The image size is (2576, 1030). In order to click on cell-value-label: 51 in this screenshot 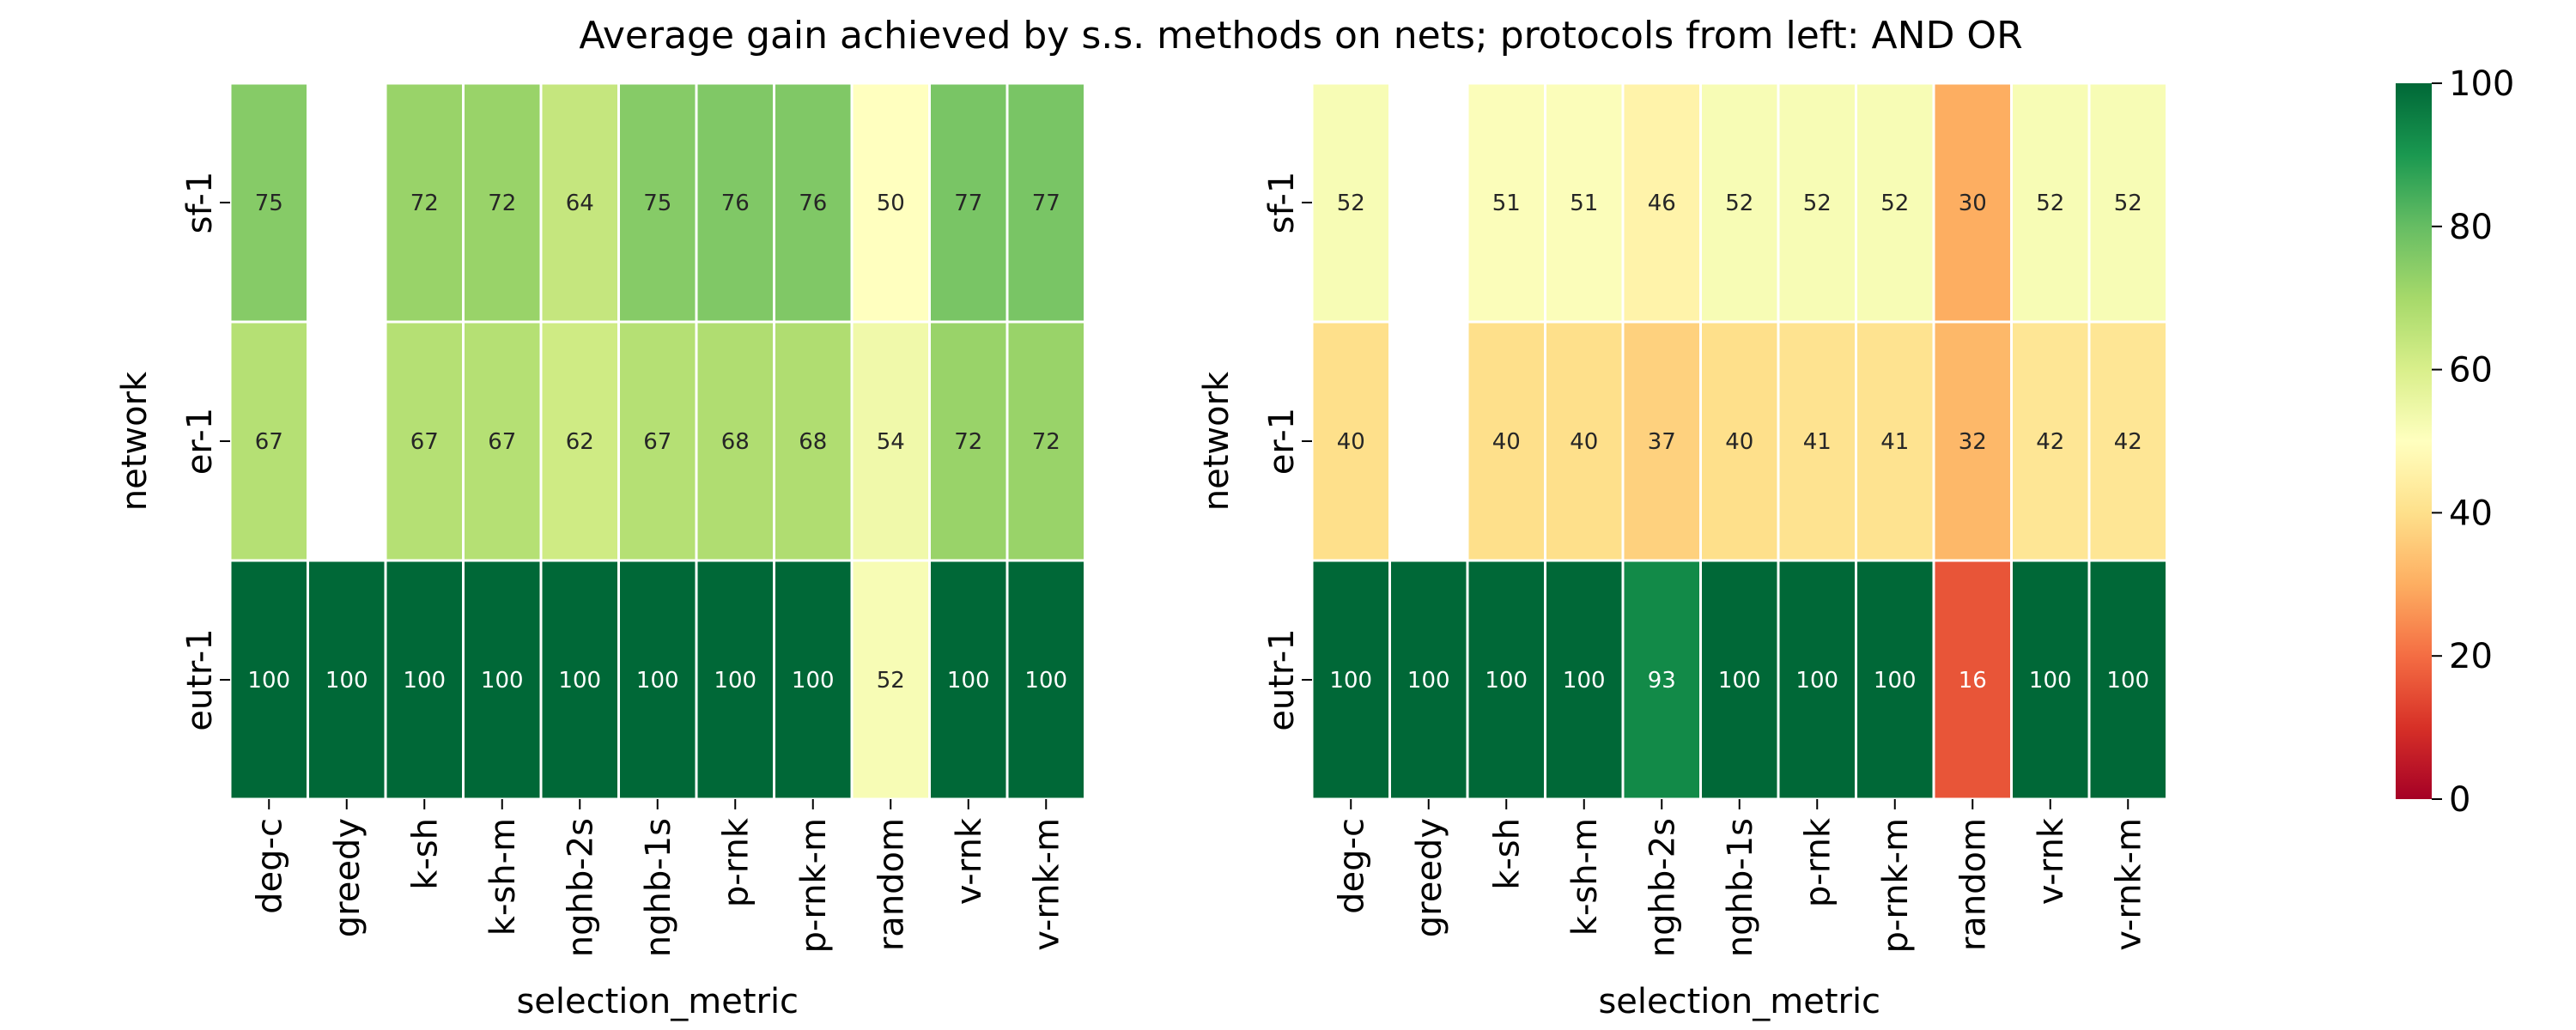, I will do `click(1506, 203)`.